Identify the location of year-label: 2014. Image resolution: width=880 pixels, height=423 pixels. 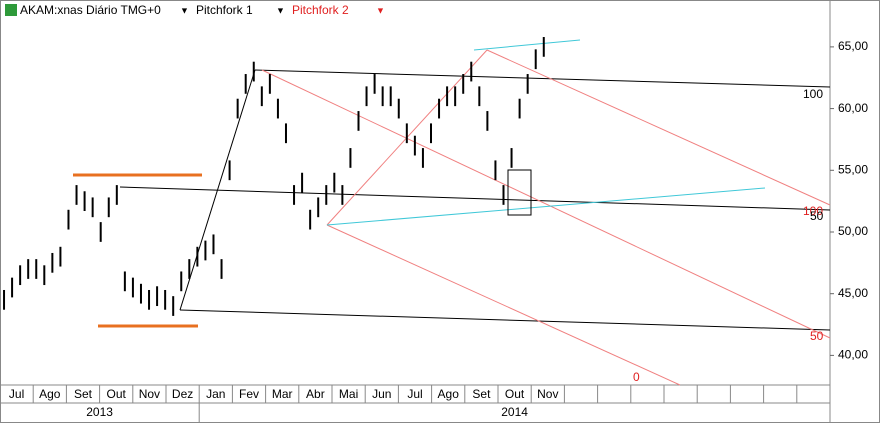
(514, 412).